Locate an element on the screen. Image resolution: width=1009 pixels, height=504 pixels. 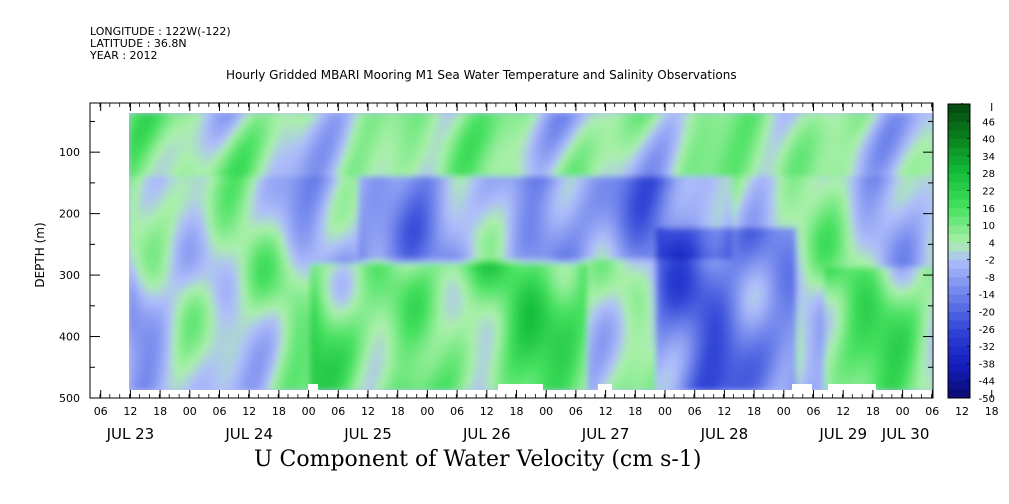
x-day-label: JUL 24 is located at coordinates (248, 434).